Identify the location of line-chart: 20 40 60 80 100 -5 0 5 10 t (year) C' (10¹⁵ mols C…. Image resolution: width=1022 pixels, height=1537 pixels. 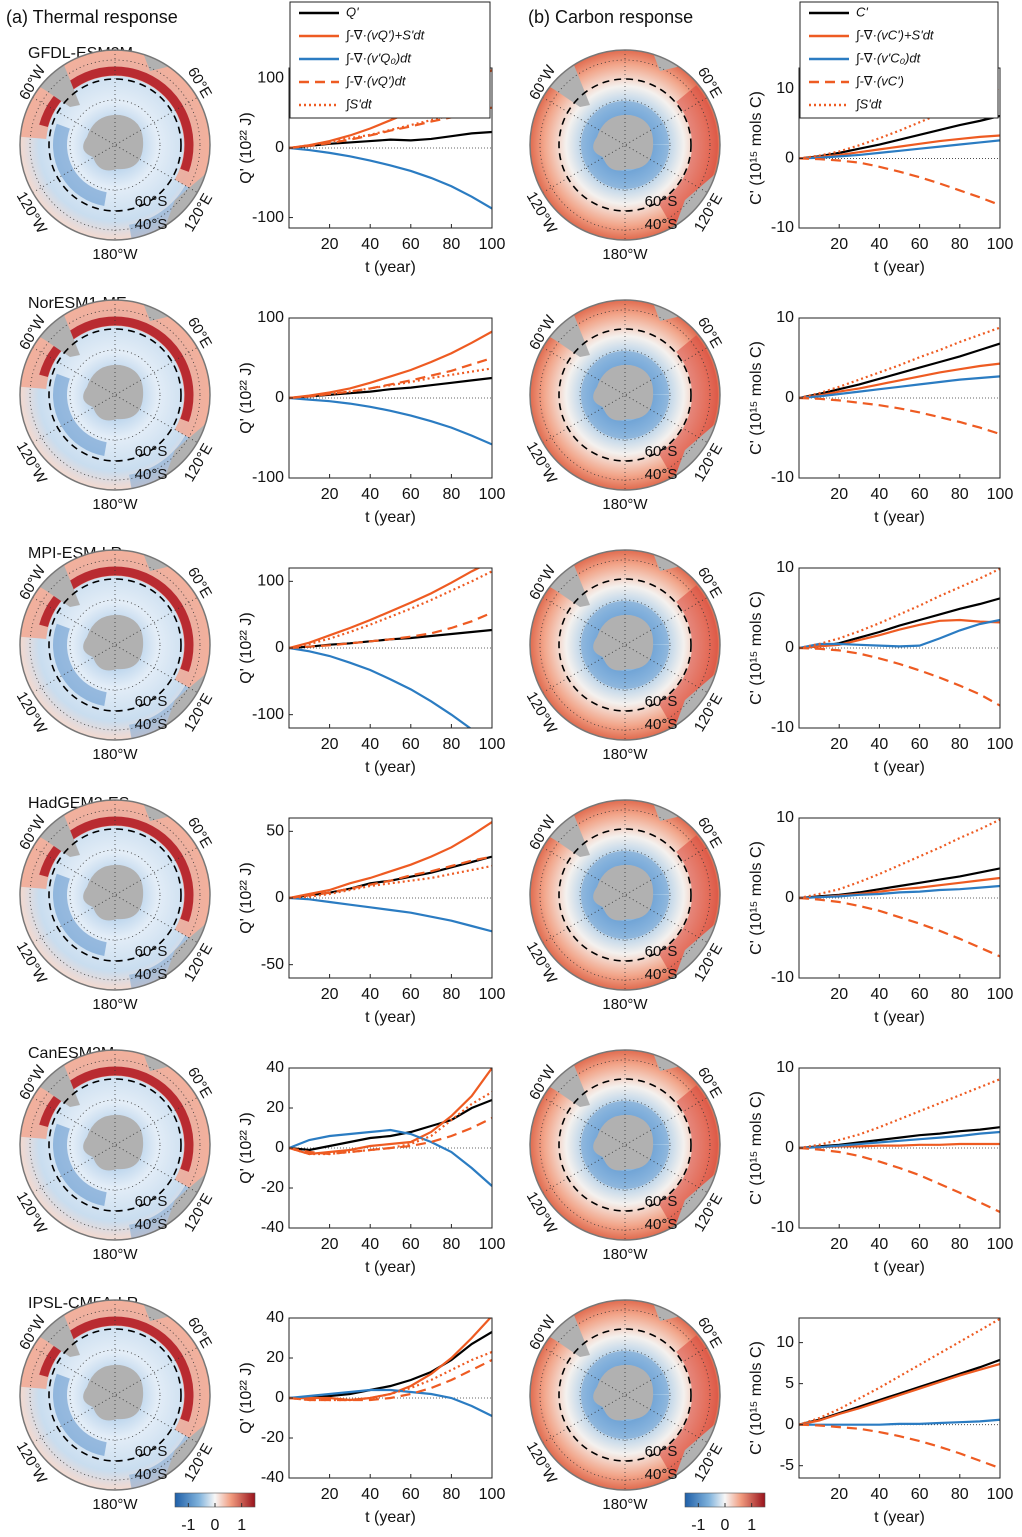
(880, 1421).